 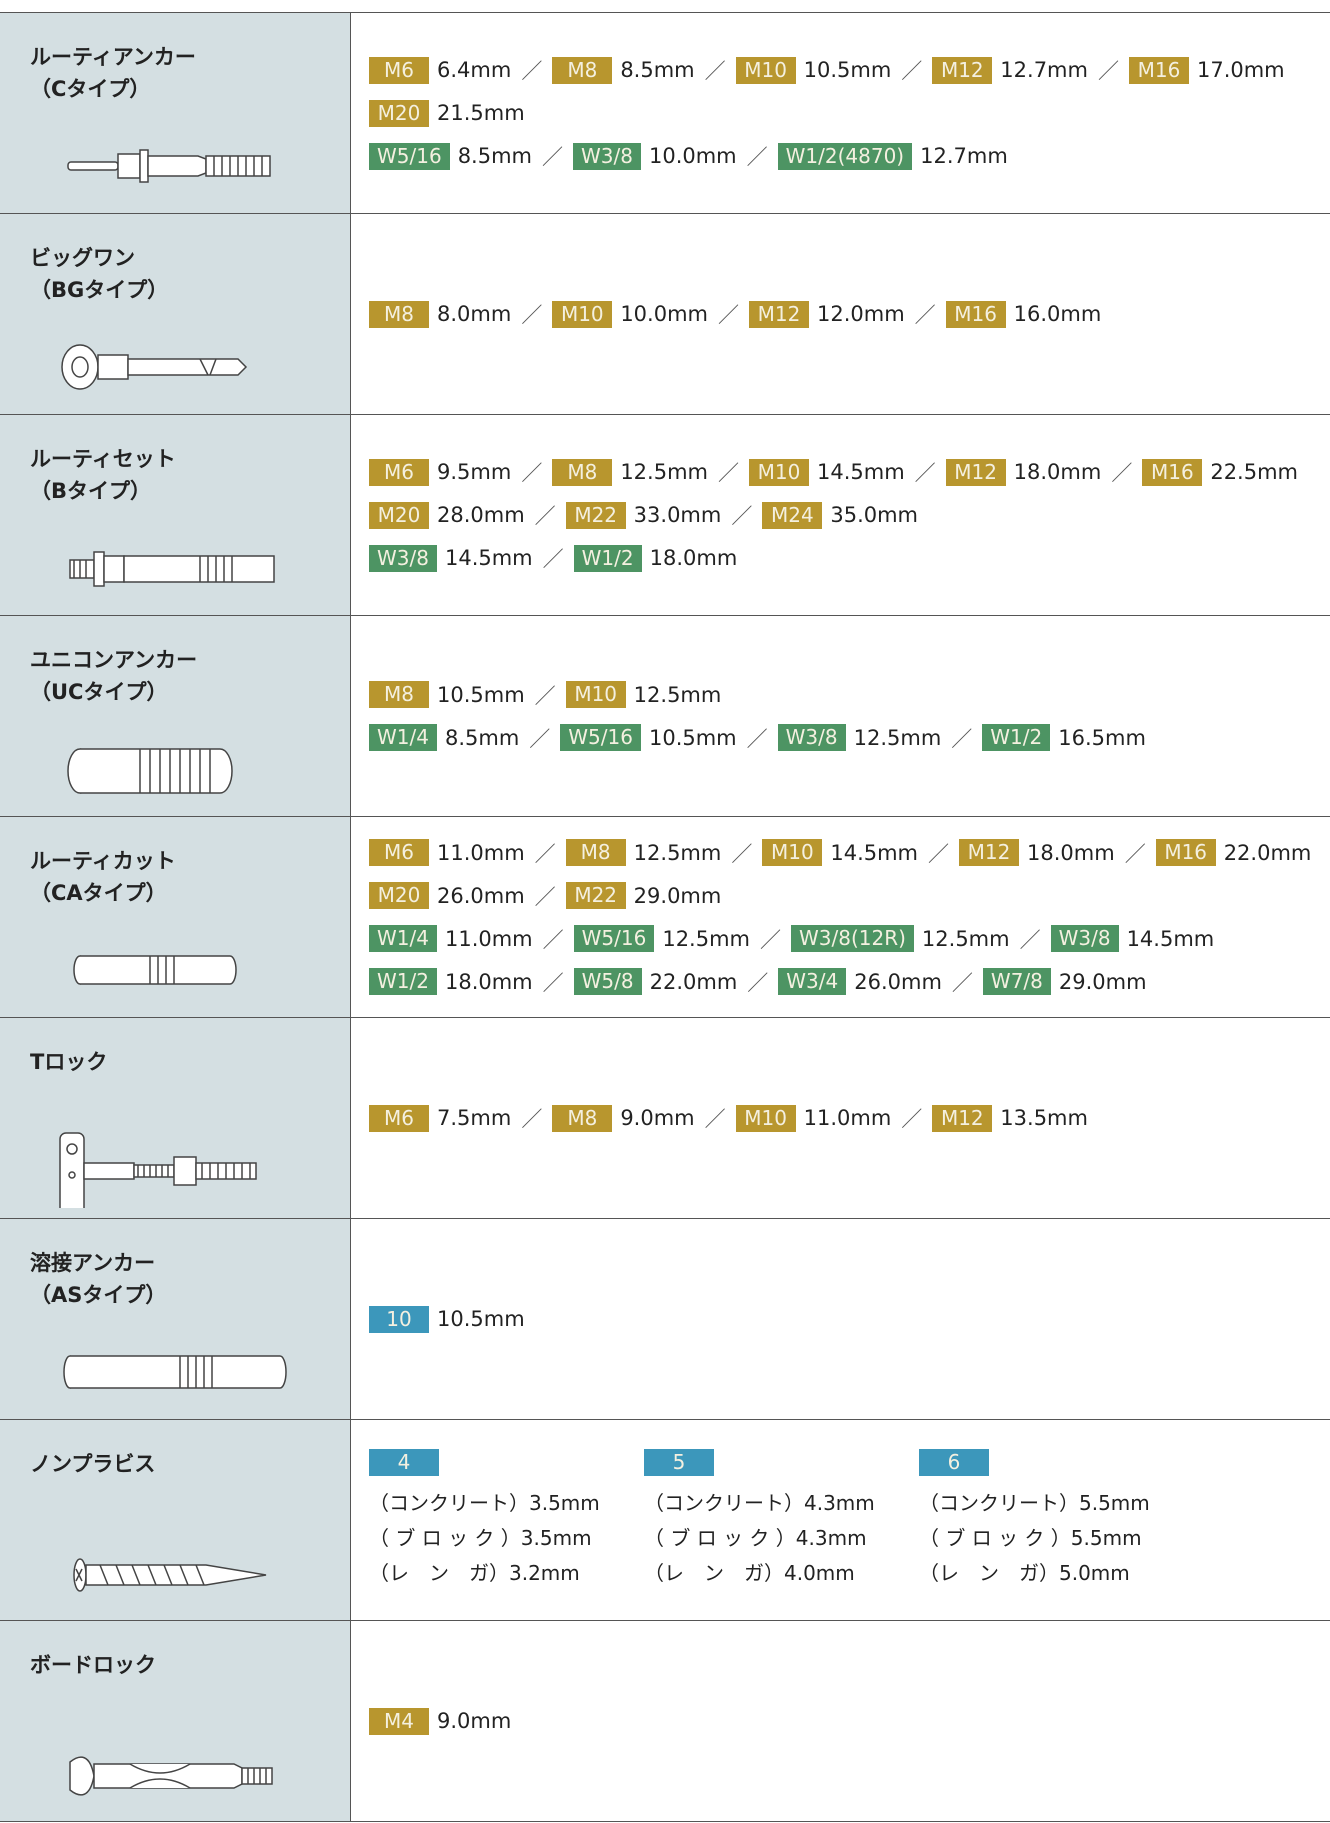 I want to click on size-value: 26.0mm, so click(x=481, y=895).